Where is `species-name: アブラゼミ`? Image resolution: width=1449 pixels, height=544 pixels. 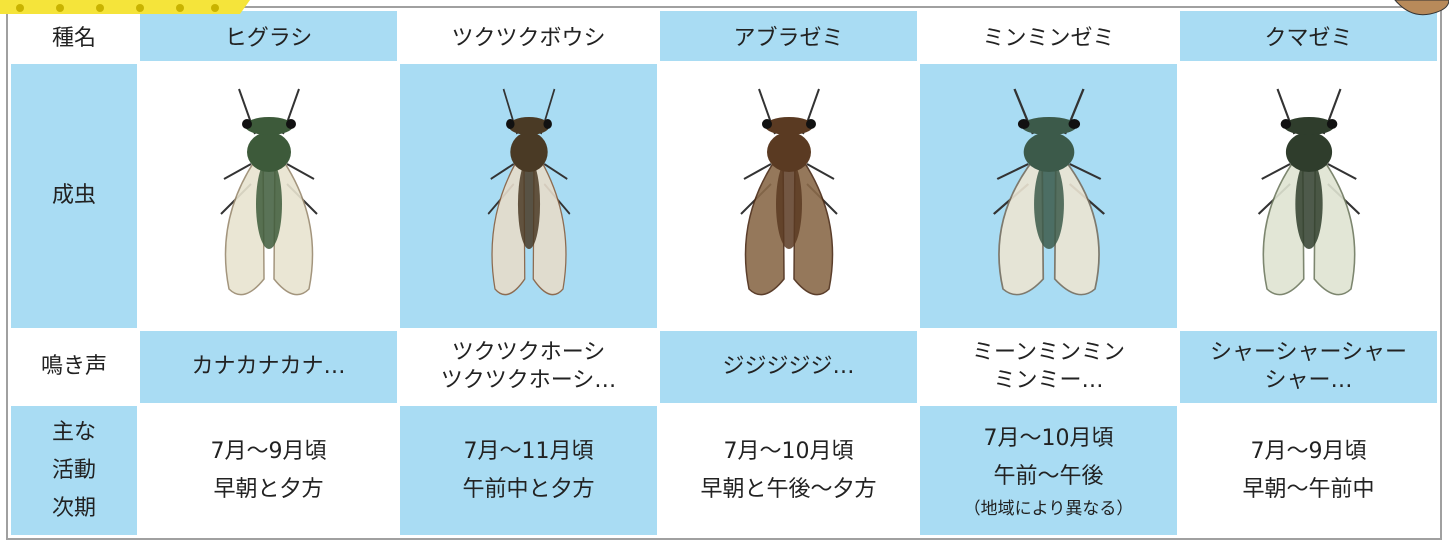
species-name: アブラゼミ is located at coordinates (788, 36).